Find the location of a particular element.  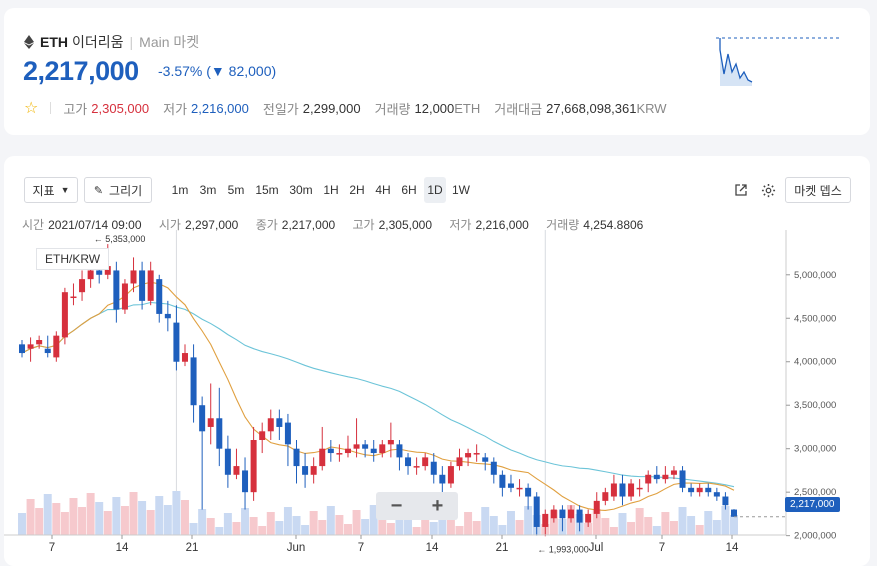

price-change: -3.57% (▼ 82,000) is located at coordinates (217, 71).